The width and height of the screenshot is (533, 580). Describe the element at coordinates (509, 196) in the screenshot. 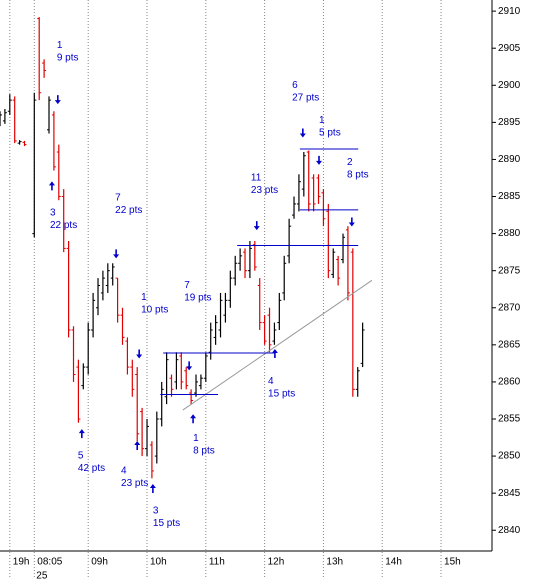

I see `y-tick-label: 2885` at that location.